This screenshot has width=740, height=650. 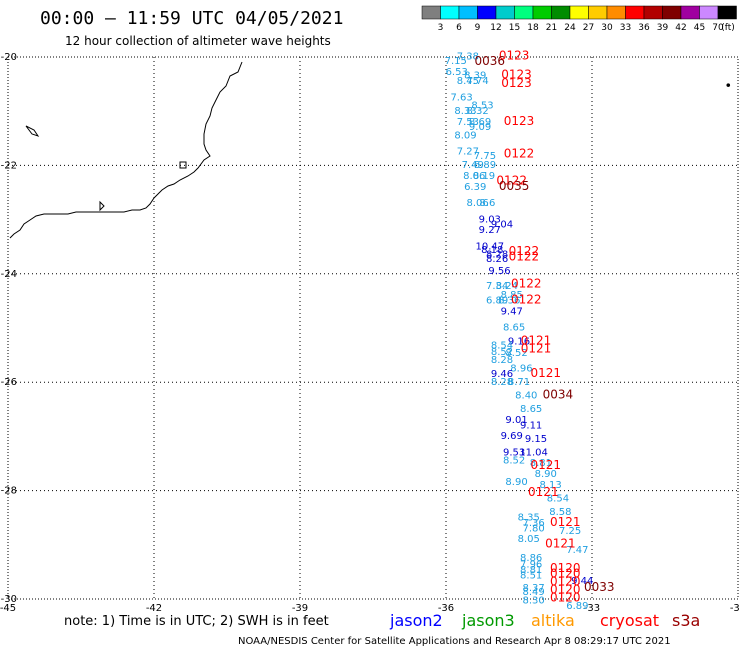 What do you see at coordinates (9, 491) in the screenshot?
I see `y-tick-label: -28` at bounding box center [9, 491].